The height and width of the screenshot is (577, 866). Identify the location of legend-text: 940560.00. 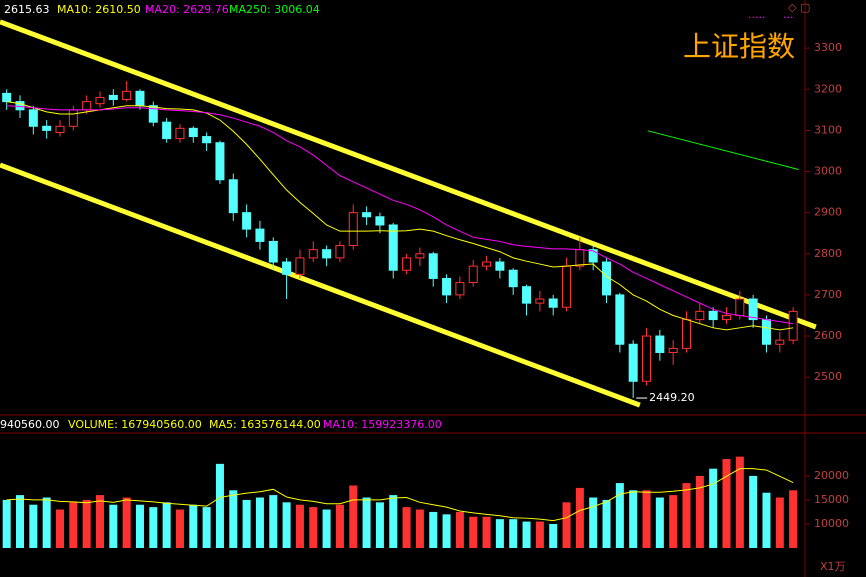
(30, 424).